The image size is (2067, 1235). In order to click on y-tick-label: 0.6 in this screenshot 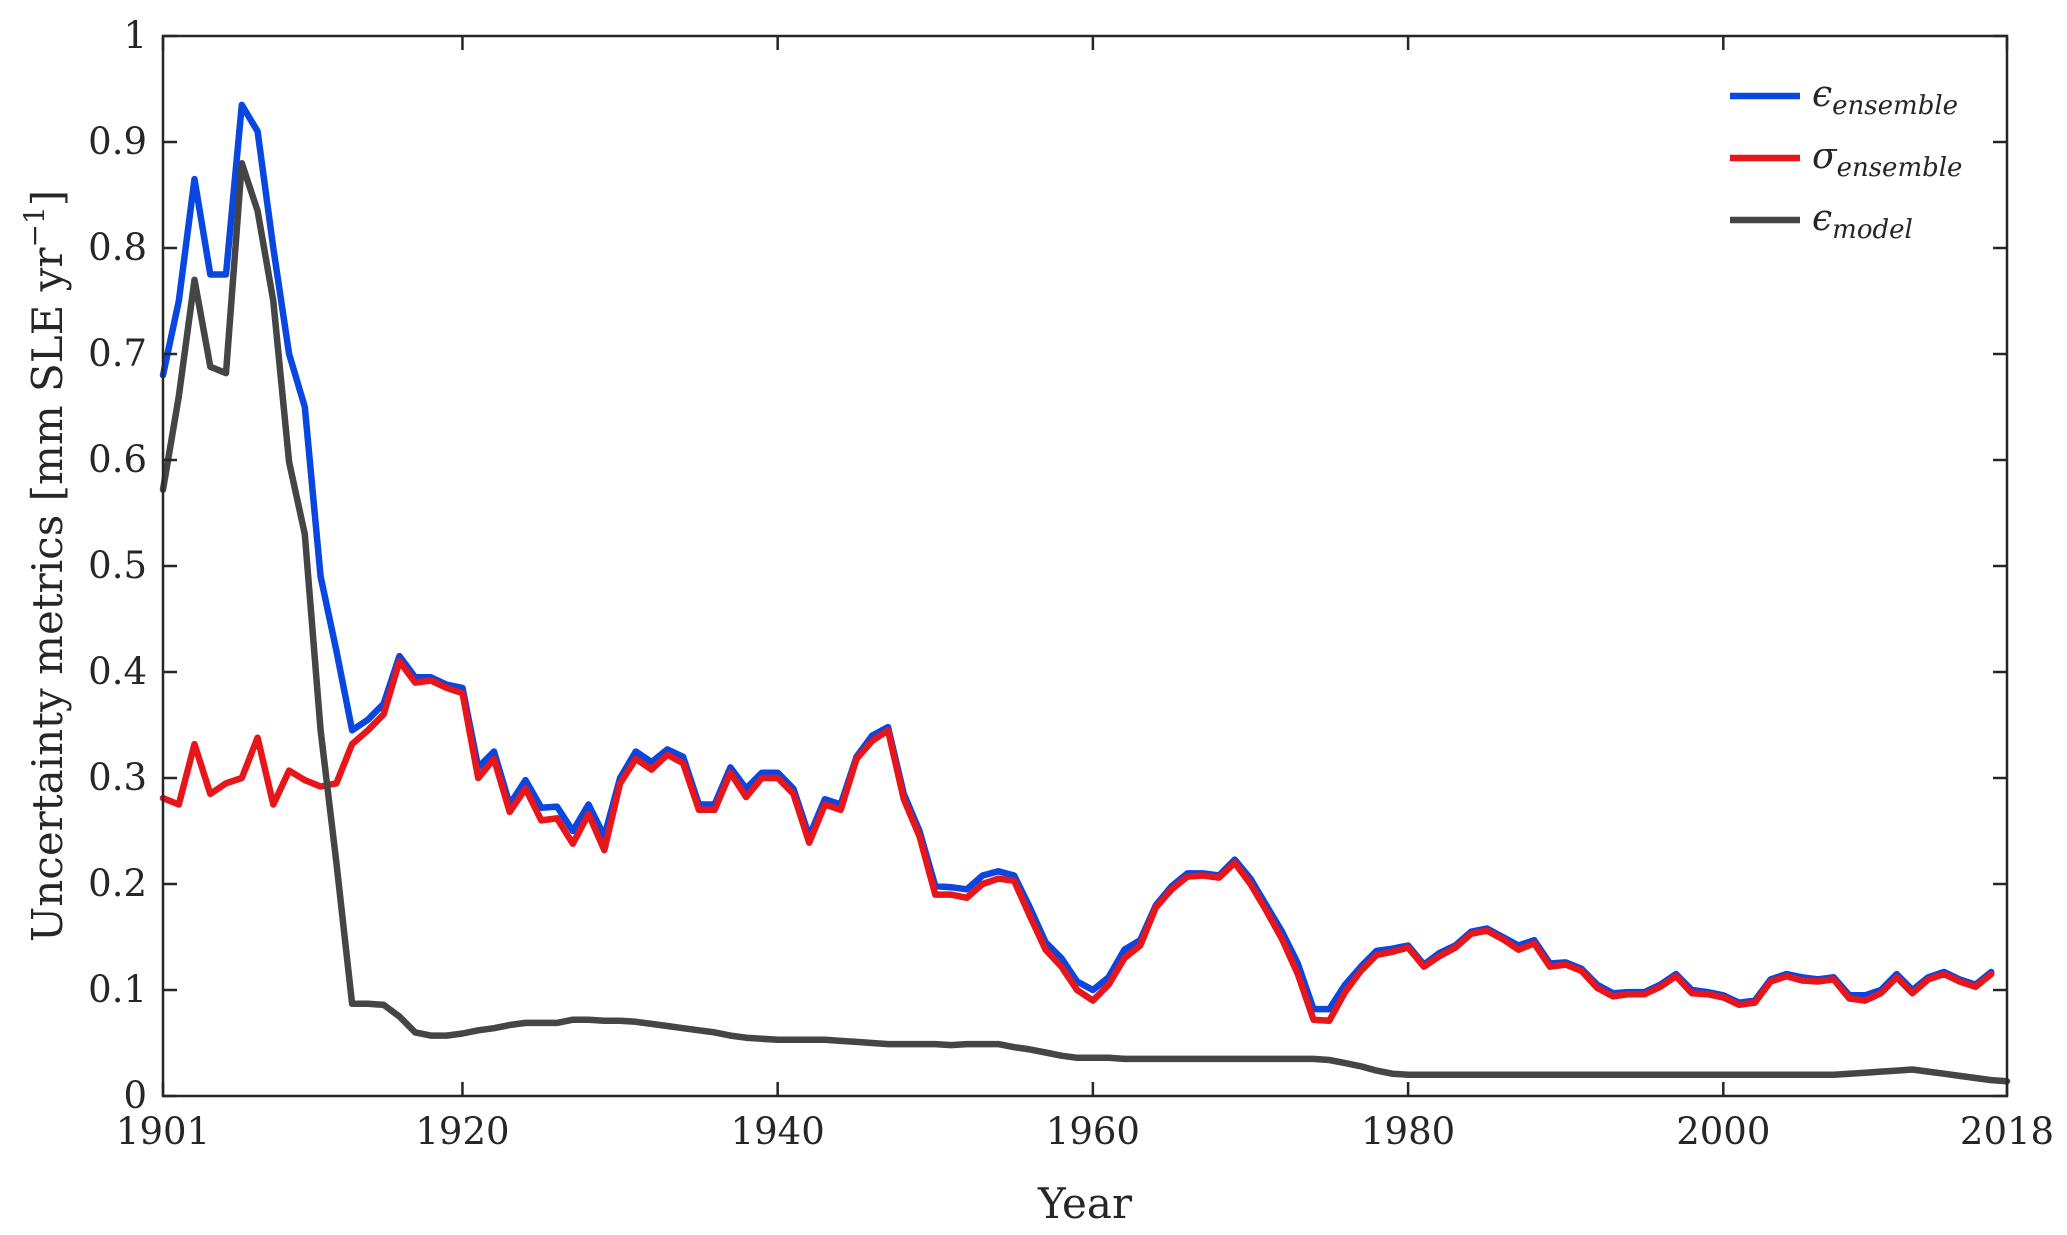, I will do `click(117, 459)`.